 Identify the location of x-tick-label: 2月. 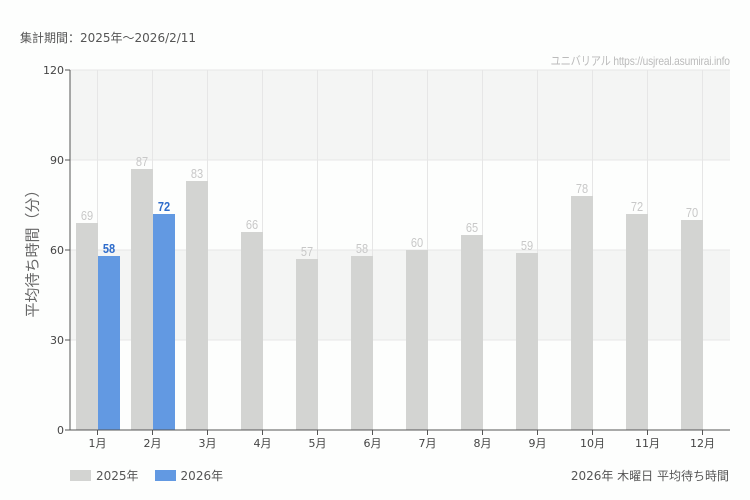
(153, 443).